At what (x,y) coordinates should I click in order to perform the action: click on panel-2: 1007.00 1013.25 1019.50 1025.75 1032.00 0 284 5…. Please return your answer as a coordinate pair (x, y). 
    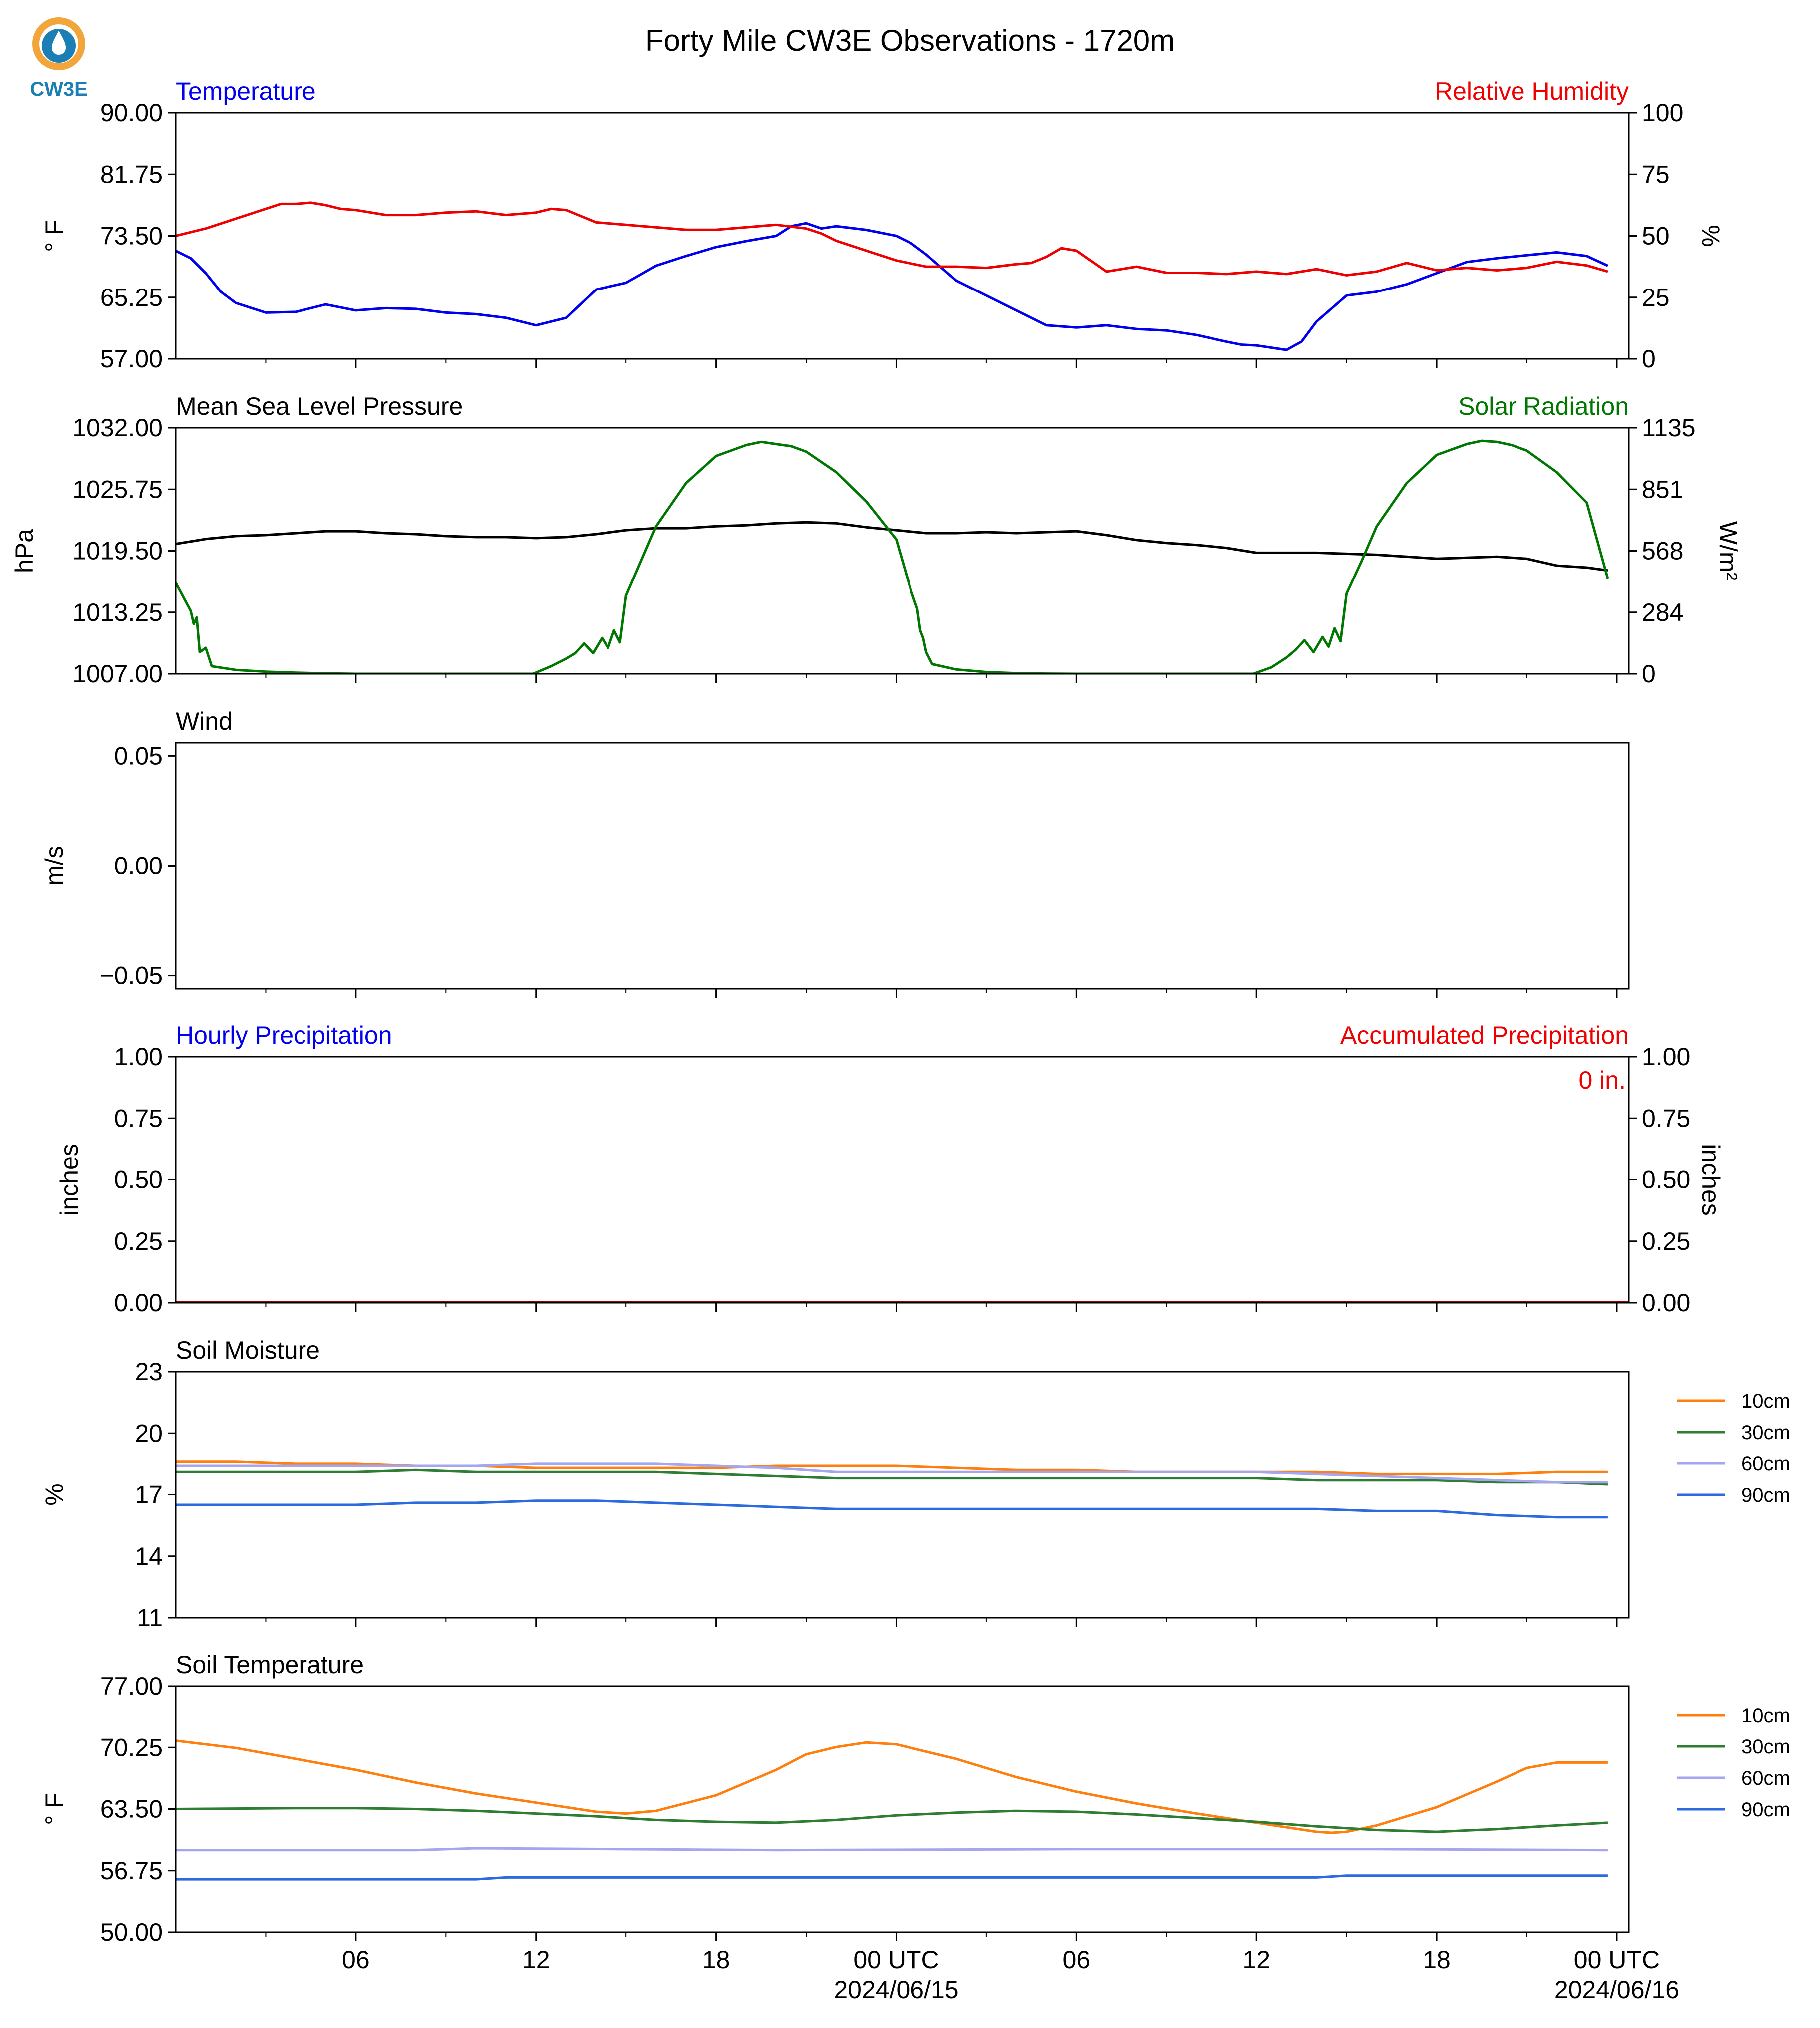
    Looking at the image, I should click on (876, 540).